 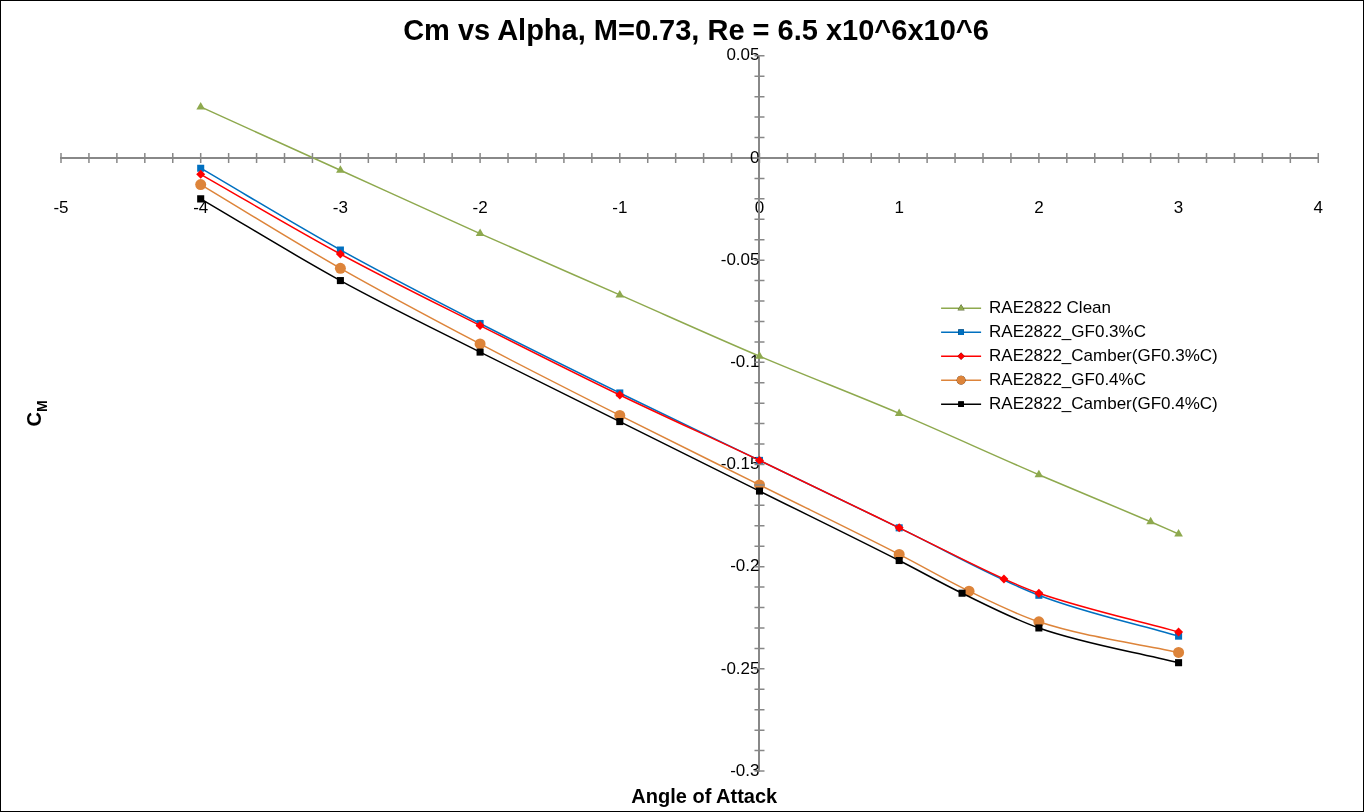 I want to click on y-axis-title: CM, so click(x=36, y=413).